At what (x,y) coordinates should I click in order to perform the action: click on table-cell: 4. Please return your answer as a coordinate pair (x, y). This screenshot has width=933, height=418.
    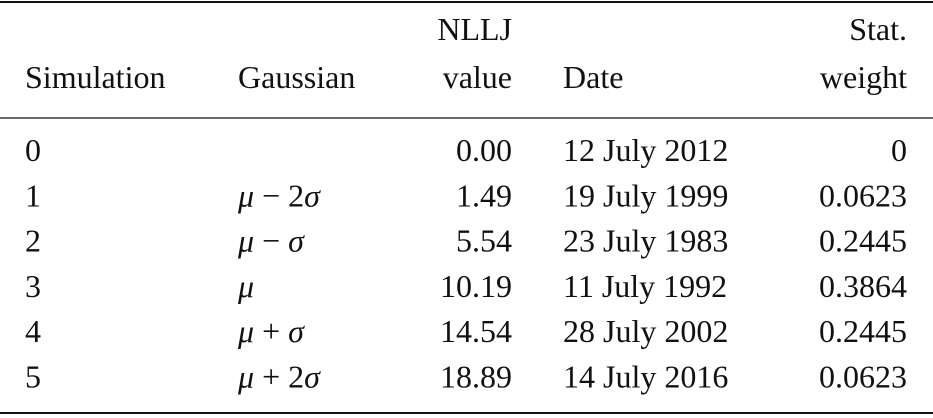
    Looking at the image, I should click on (33, 331).